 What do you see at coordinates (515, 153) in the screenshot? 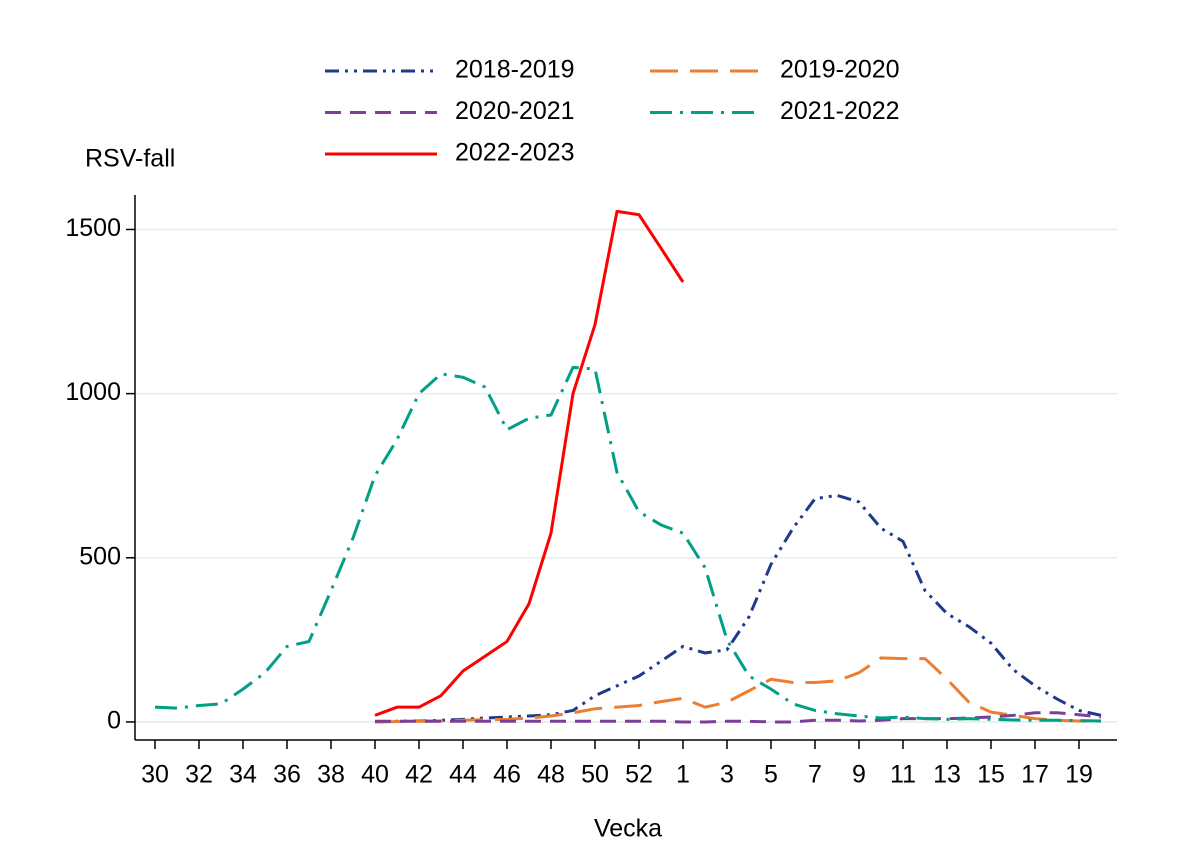
I see `legend-label: 2022-2023` at bounding box center [515, 153].